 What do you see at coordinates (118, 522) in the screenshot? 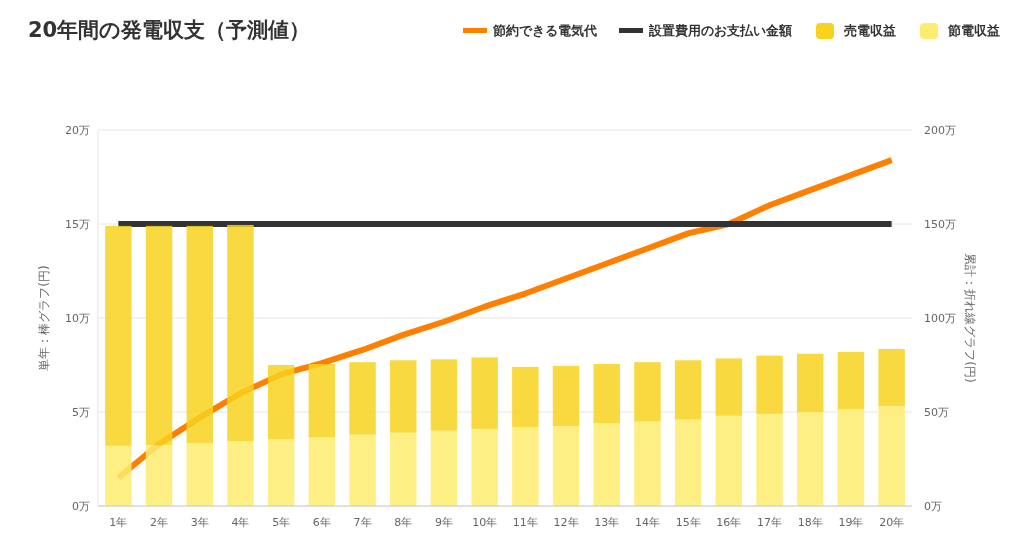
I see `x-tick-label: 1年` at bounding box center [118, 522].